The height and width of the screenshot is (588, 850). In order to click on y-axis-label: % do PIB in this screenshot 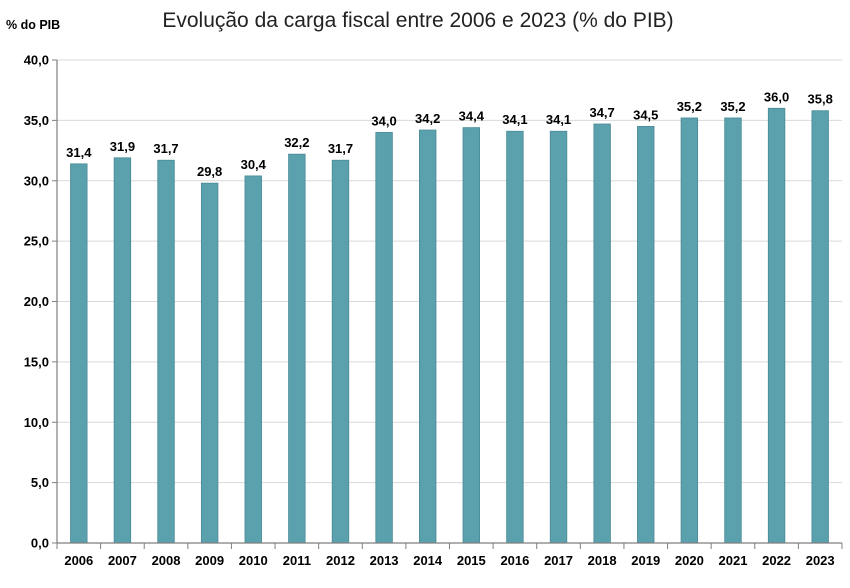, I will do `click(33, 25)`.